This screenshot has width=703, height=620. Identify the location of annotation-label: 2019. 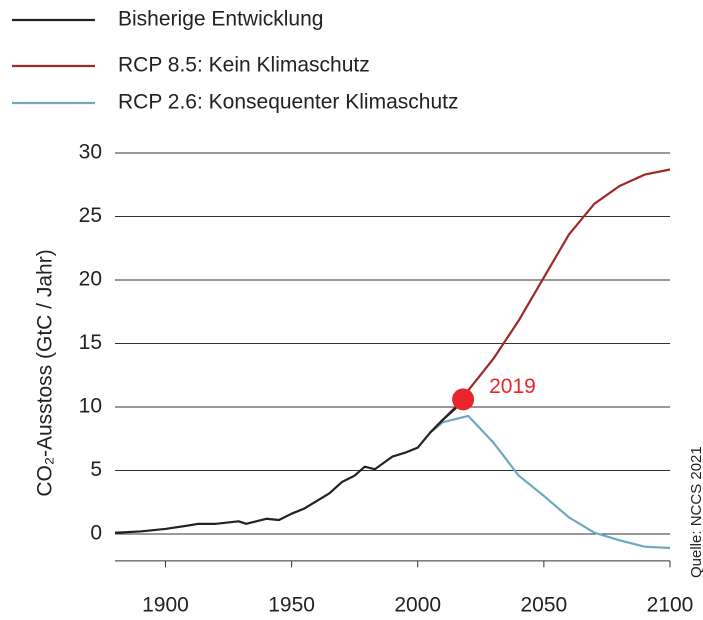
(512, 386).